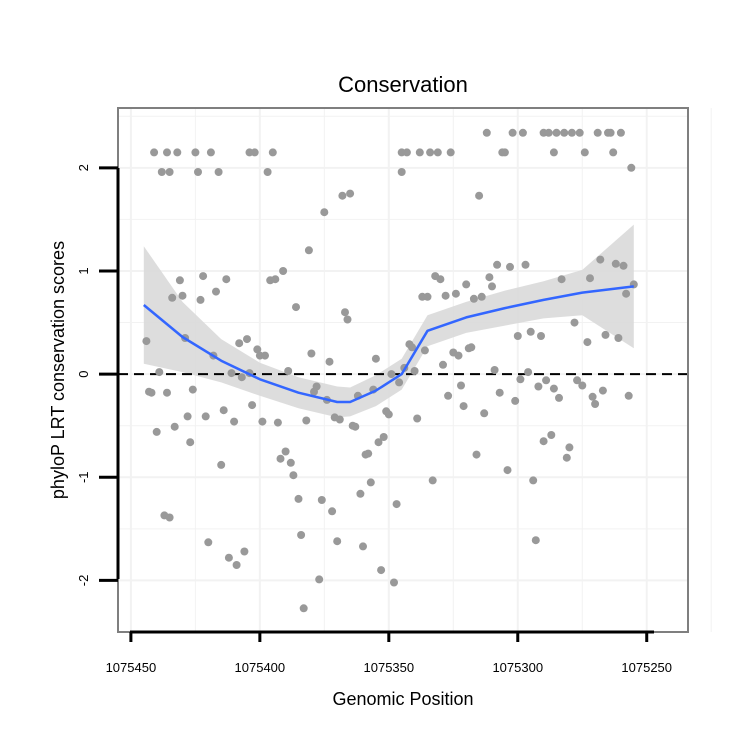 The width and height of the screenshot is (750, 750). Describe the element at coordinates (83, 581) in the screenshot. I see `y-tick-label: -2` at that location.